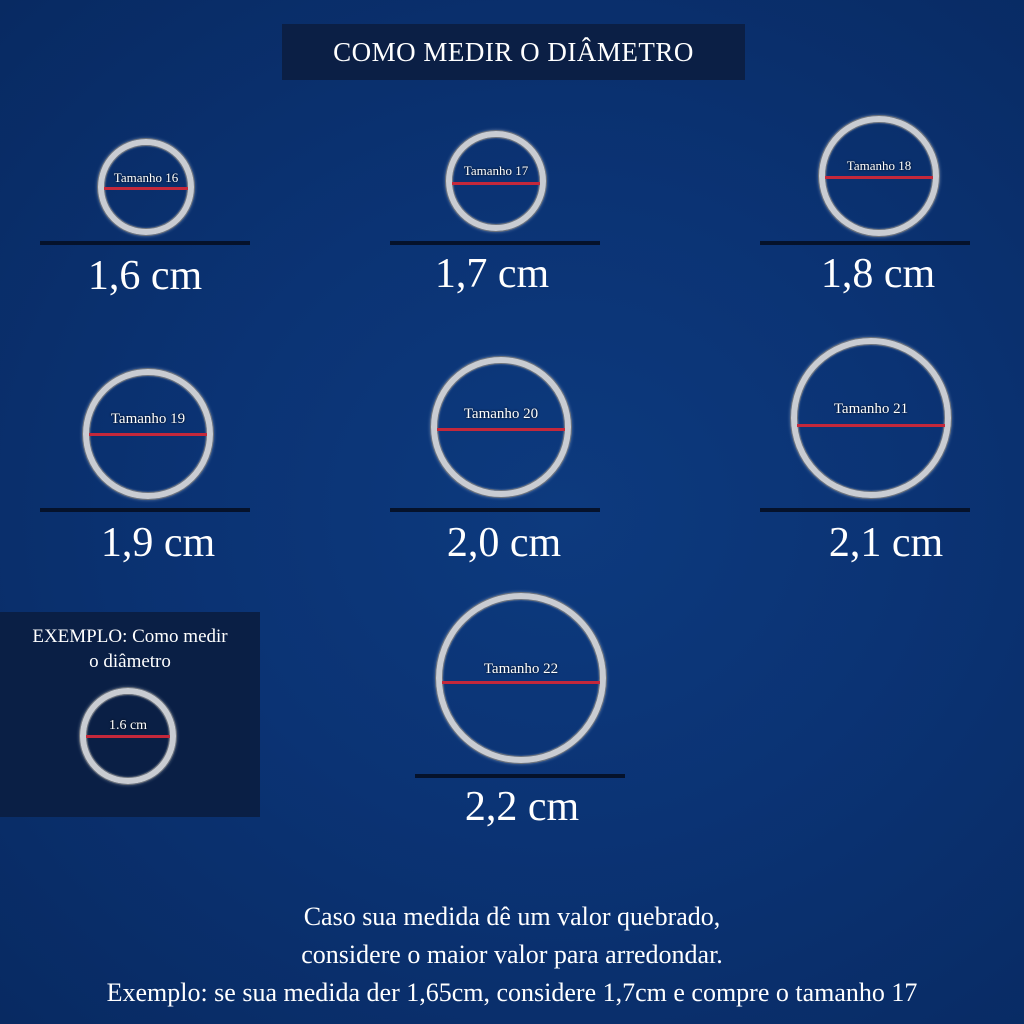 Image resolution: width=1024 pixels, height=1024 pixels. Describe the element at coordinates (130, 636) in the screenshot. I see `example-title-line1: EXEMPLO: Como medir` at that location.